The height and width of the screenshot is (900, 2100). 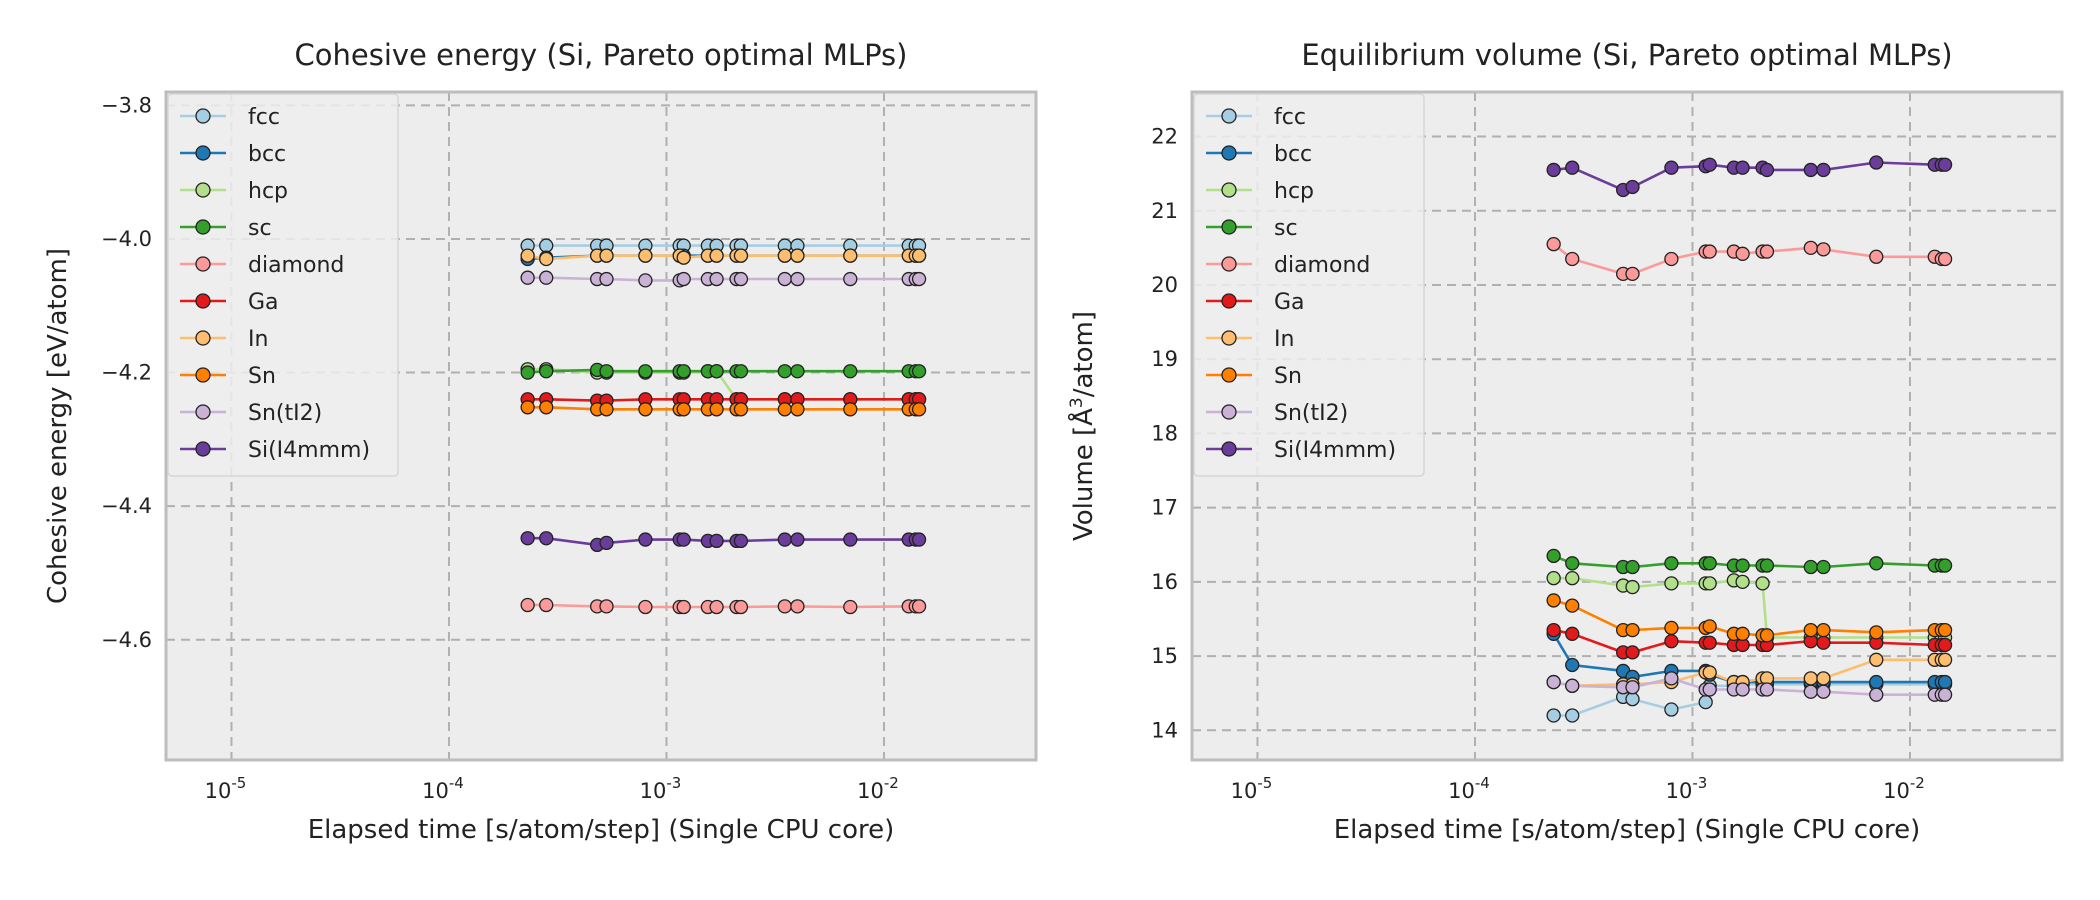 I want to click on y-tick-label: −4.6, so click(x=126, y=640).